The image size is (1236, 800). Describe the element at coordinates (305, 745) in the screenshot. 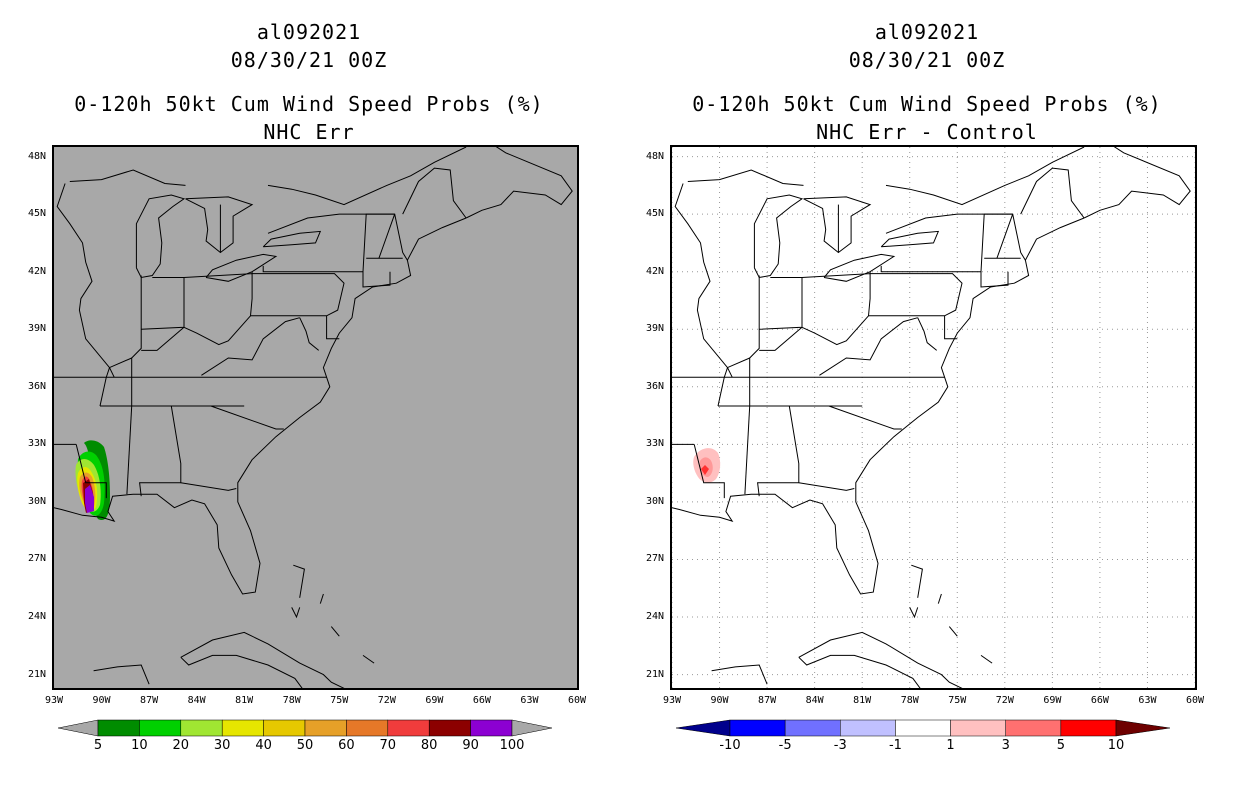

I see `colorbar-label: 50` at that location.